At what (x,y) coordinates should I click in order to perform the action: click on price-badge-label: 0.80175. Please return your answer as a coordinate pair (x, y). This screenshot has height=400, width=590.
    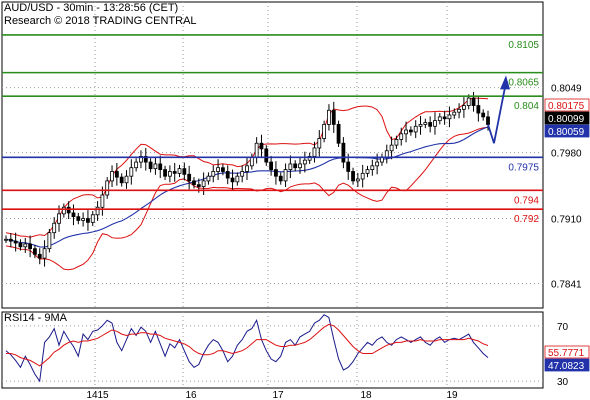
    Looking at the image, I should click on (566, 106).